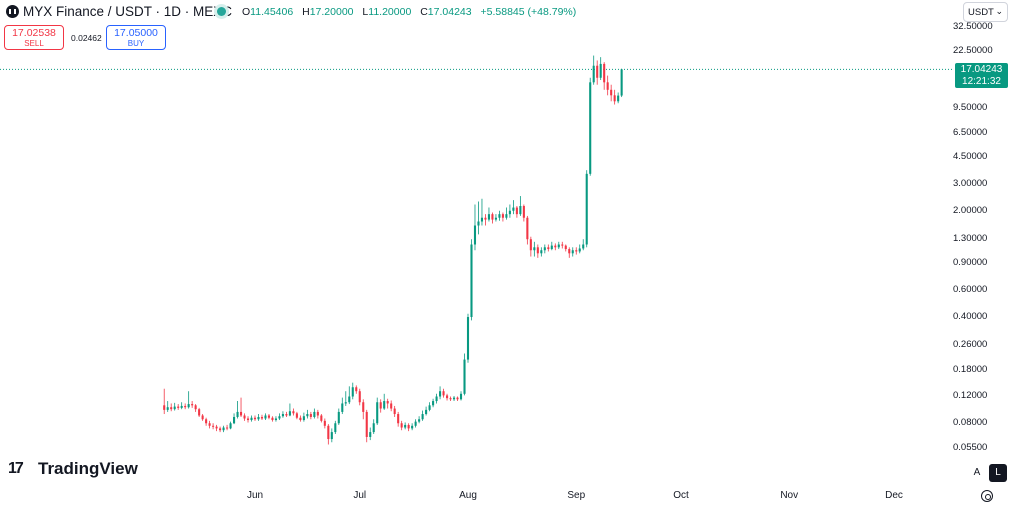  What do you see at coordinates (985, 12) in the screenshot?
I see `currency-select: USDT ⌄` at bounding box center [985, 12].